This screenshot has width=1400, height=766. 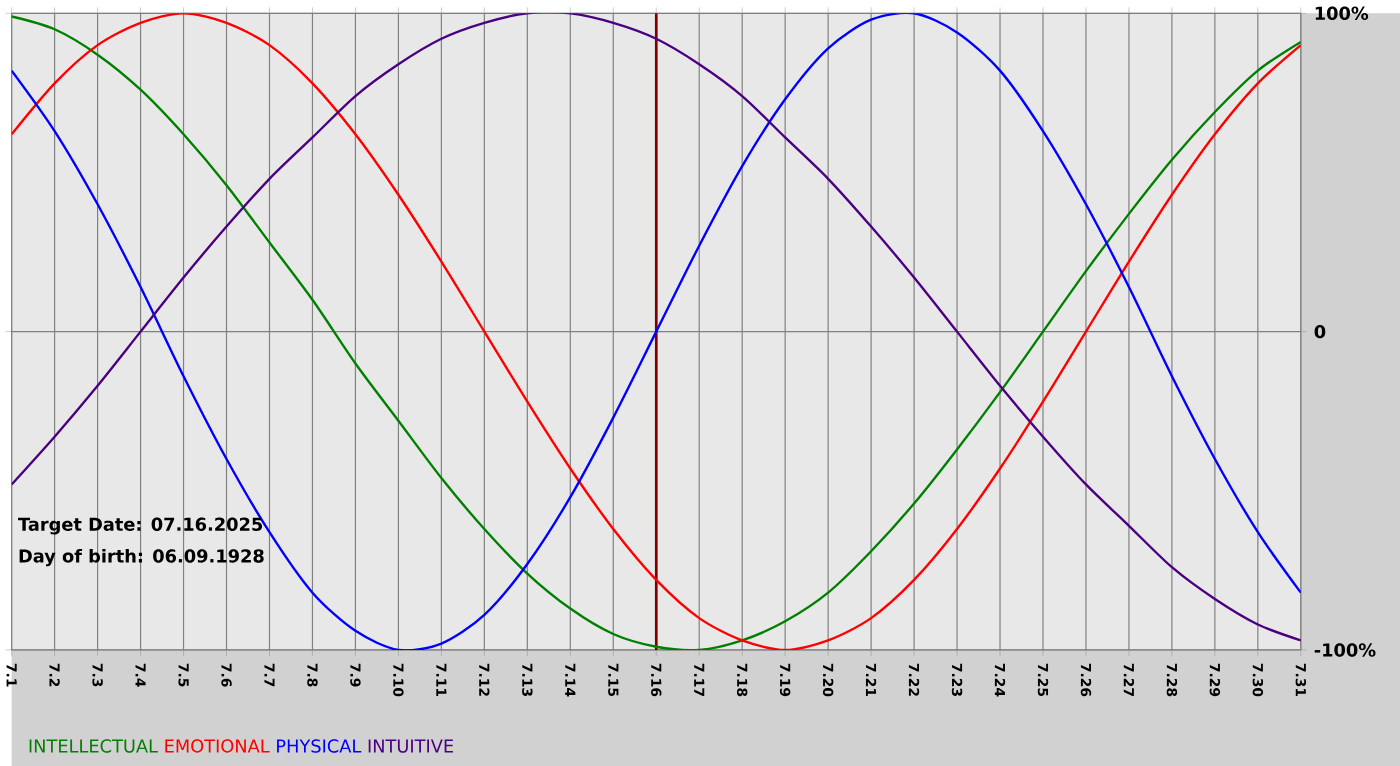 I want to click on annotation: Target Date: 07.16.2025, so click(x=140, y=526).